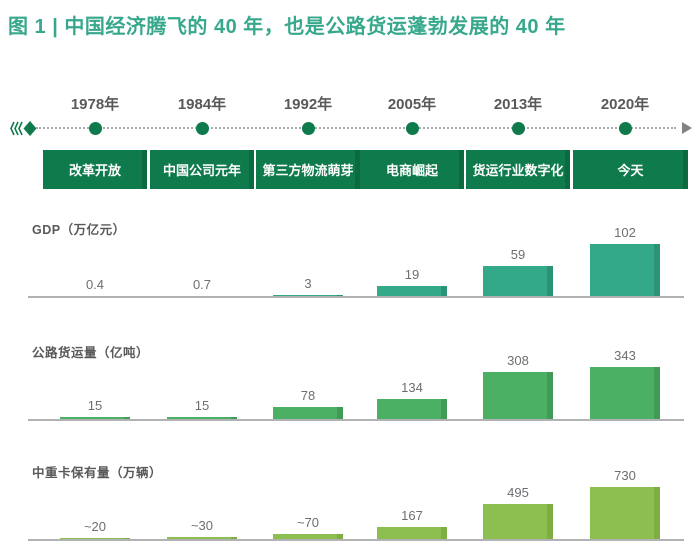 The image size is (692, 555). I want to click on bar-value-label: 3, so click(308, 283).